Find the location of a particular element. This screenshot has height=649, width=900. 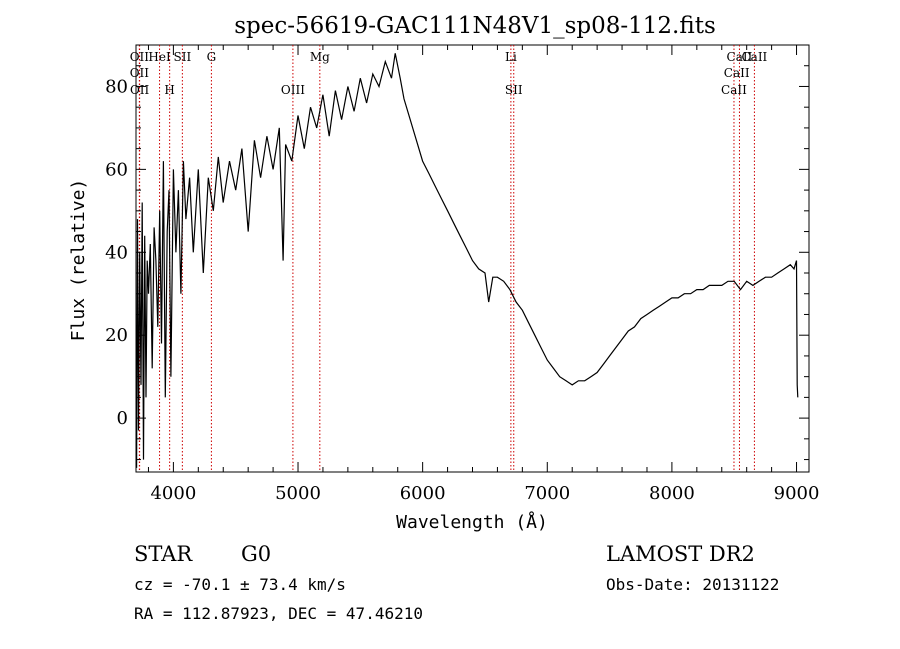

y-axis-label: Flux (relative) is located at coordinates (78, 260).